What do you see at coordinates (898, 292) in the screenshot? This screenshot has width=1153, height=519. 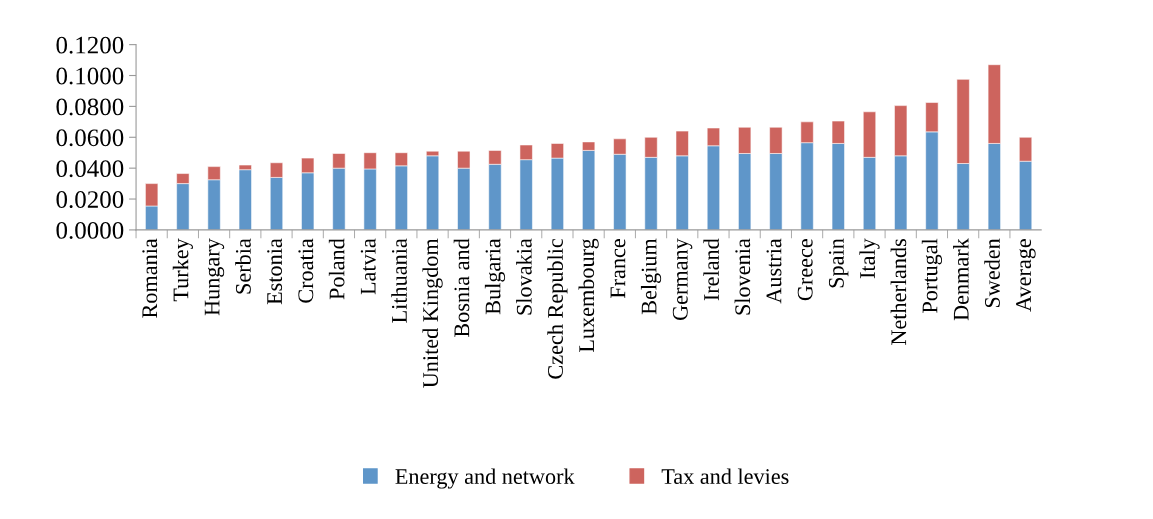 I see `x-tick-label: Netherlands` at bounding box center [898, 292].